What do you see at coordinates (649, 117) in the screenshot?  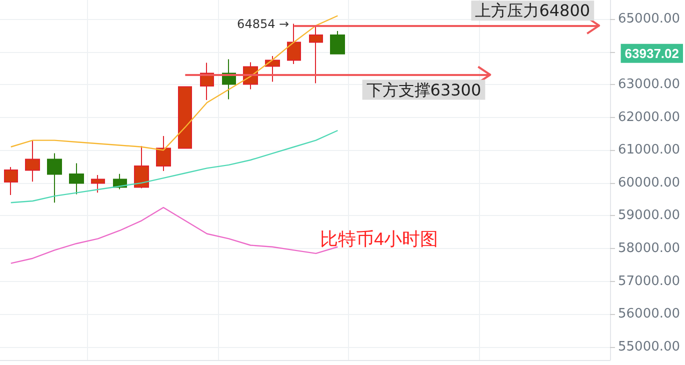 I see `y-tick-label: 62000.00` at bounding box center [649, 117].